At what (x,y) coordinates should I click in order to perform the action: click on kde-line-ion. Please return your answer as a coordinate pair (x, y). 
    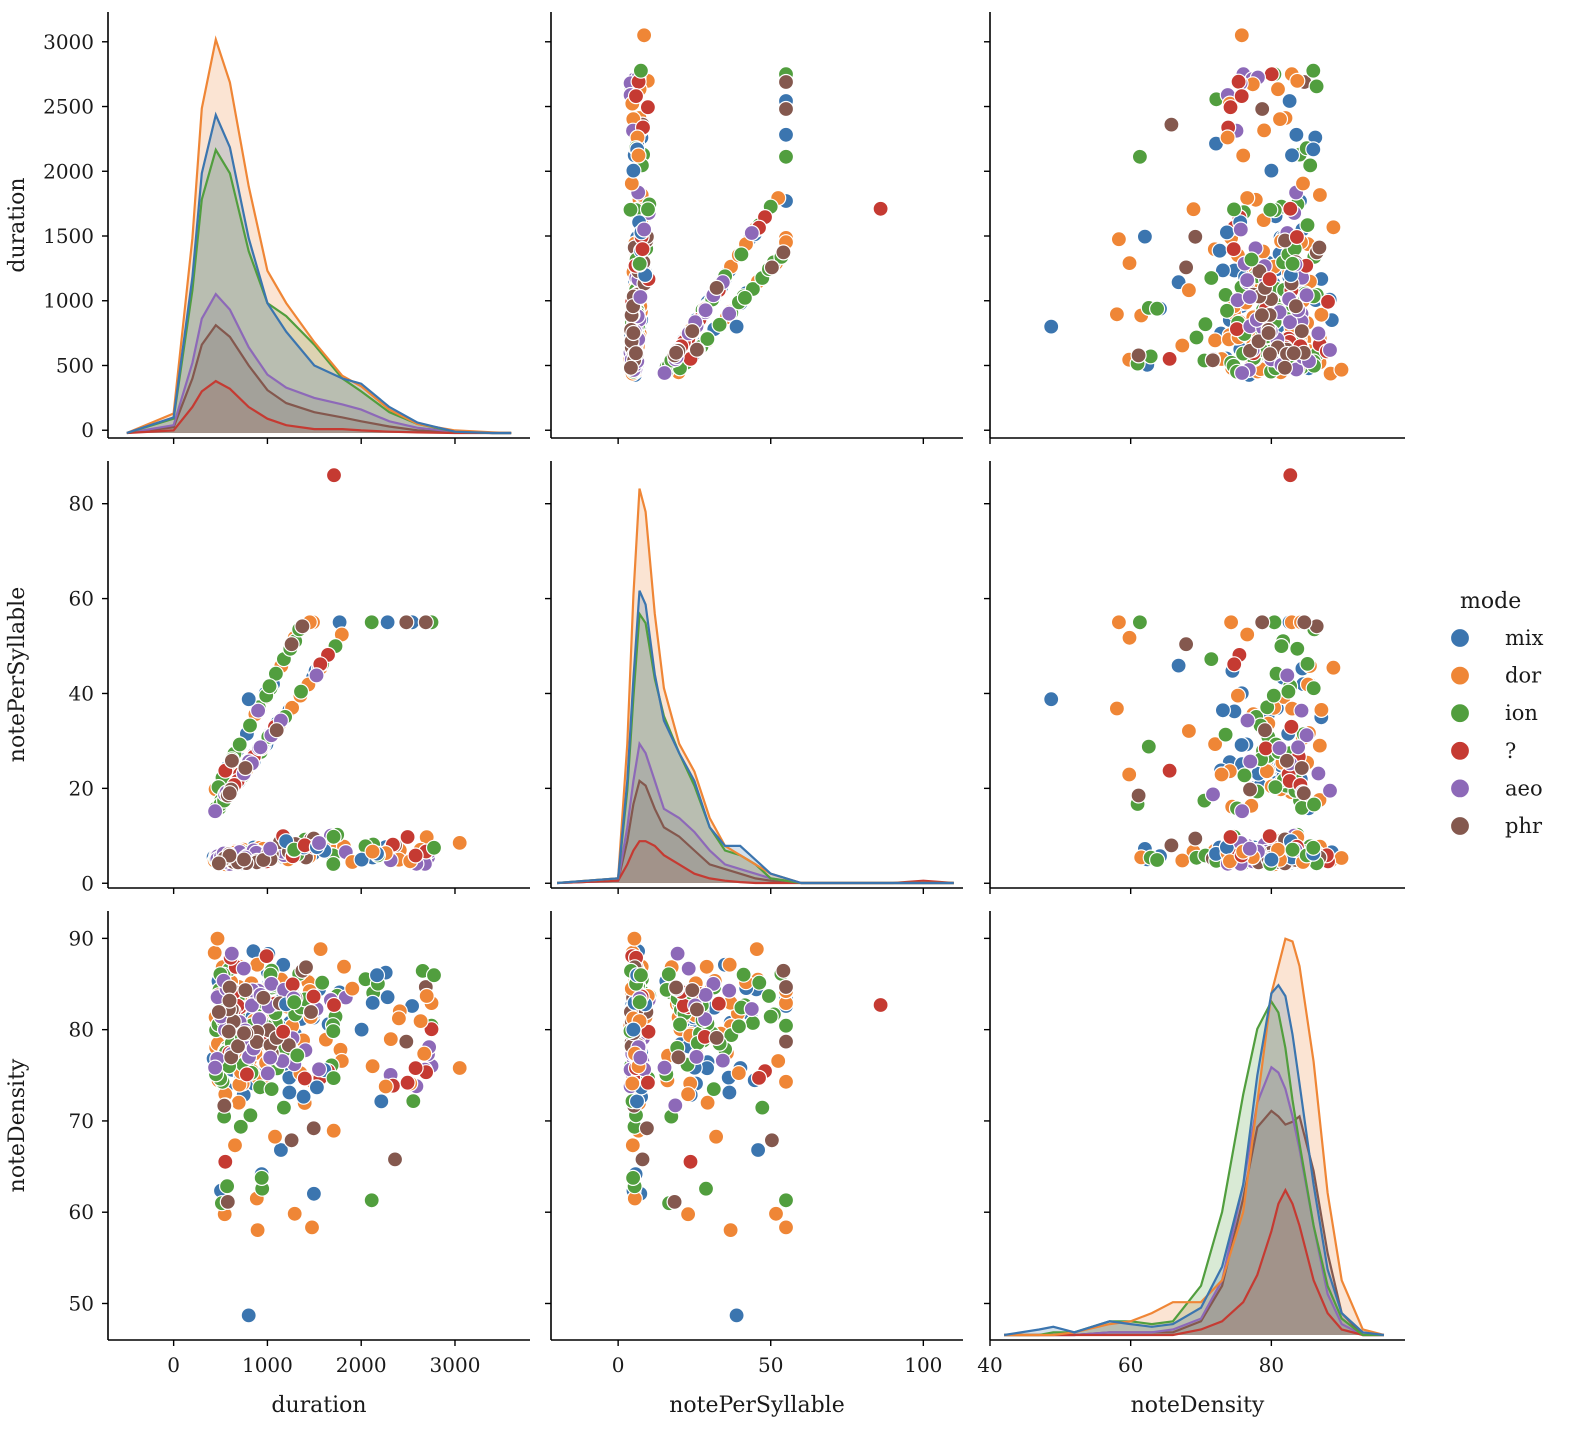
    Looking at the image, I should click on (755, 747).